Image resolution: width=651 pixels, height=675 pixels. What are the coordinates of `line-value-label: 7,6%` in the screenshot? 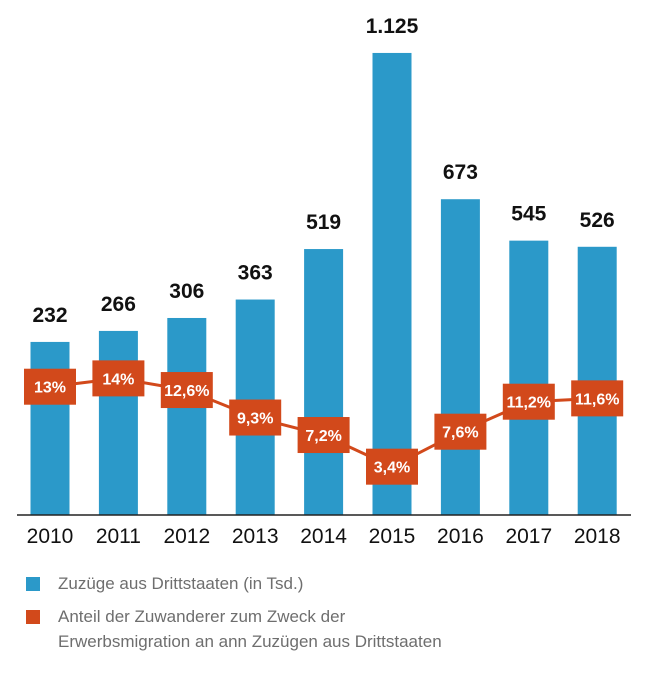 It's located at (460, 433).